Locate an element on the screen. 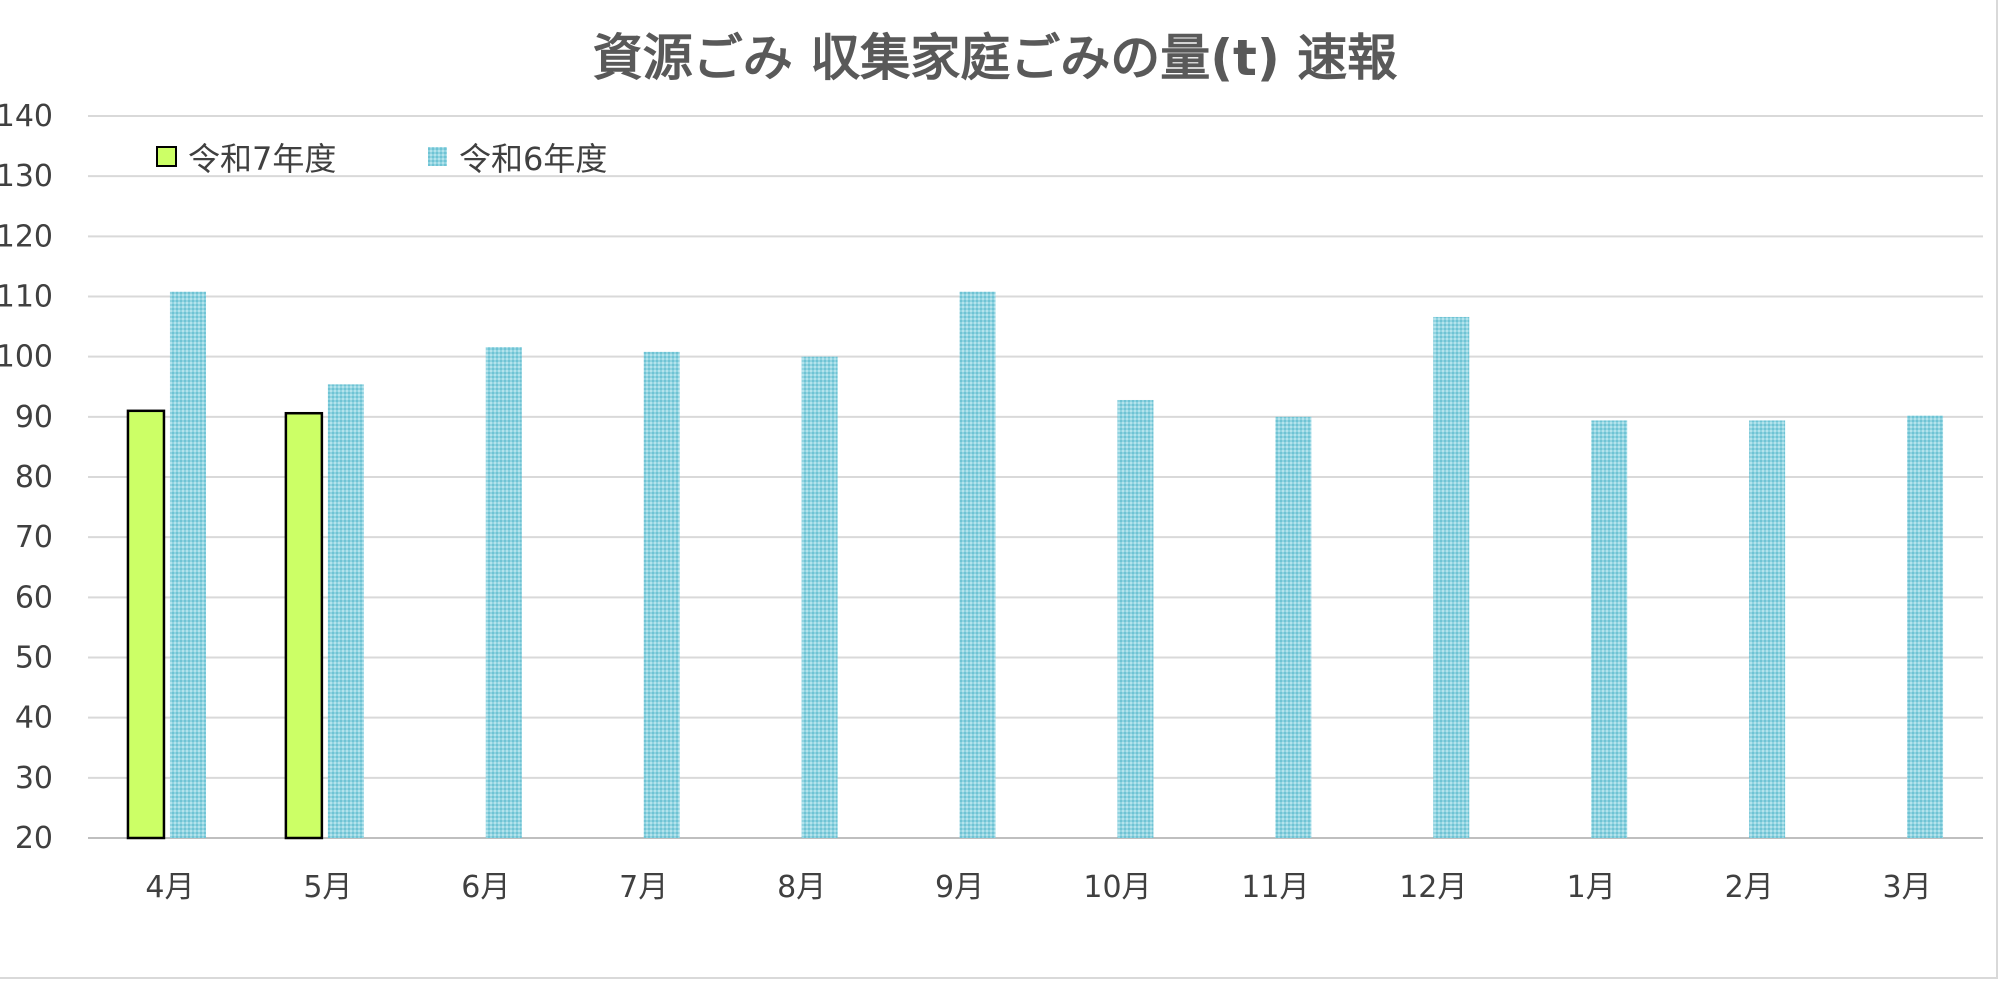 Image resolution: width=2000 pixels, height=981 pixels. y-tick-label: 80 is located at coordinates (34, 477).